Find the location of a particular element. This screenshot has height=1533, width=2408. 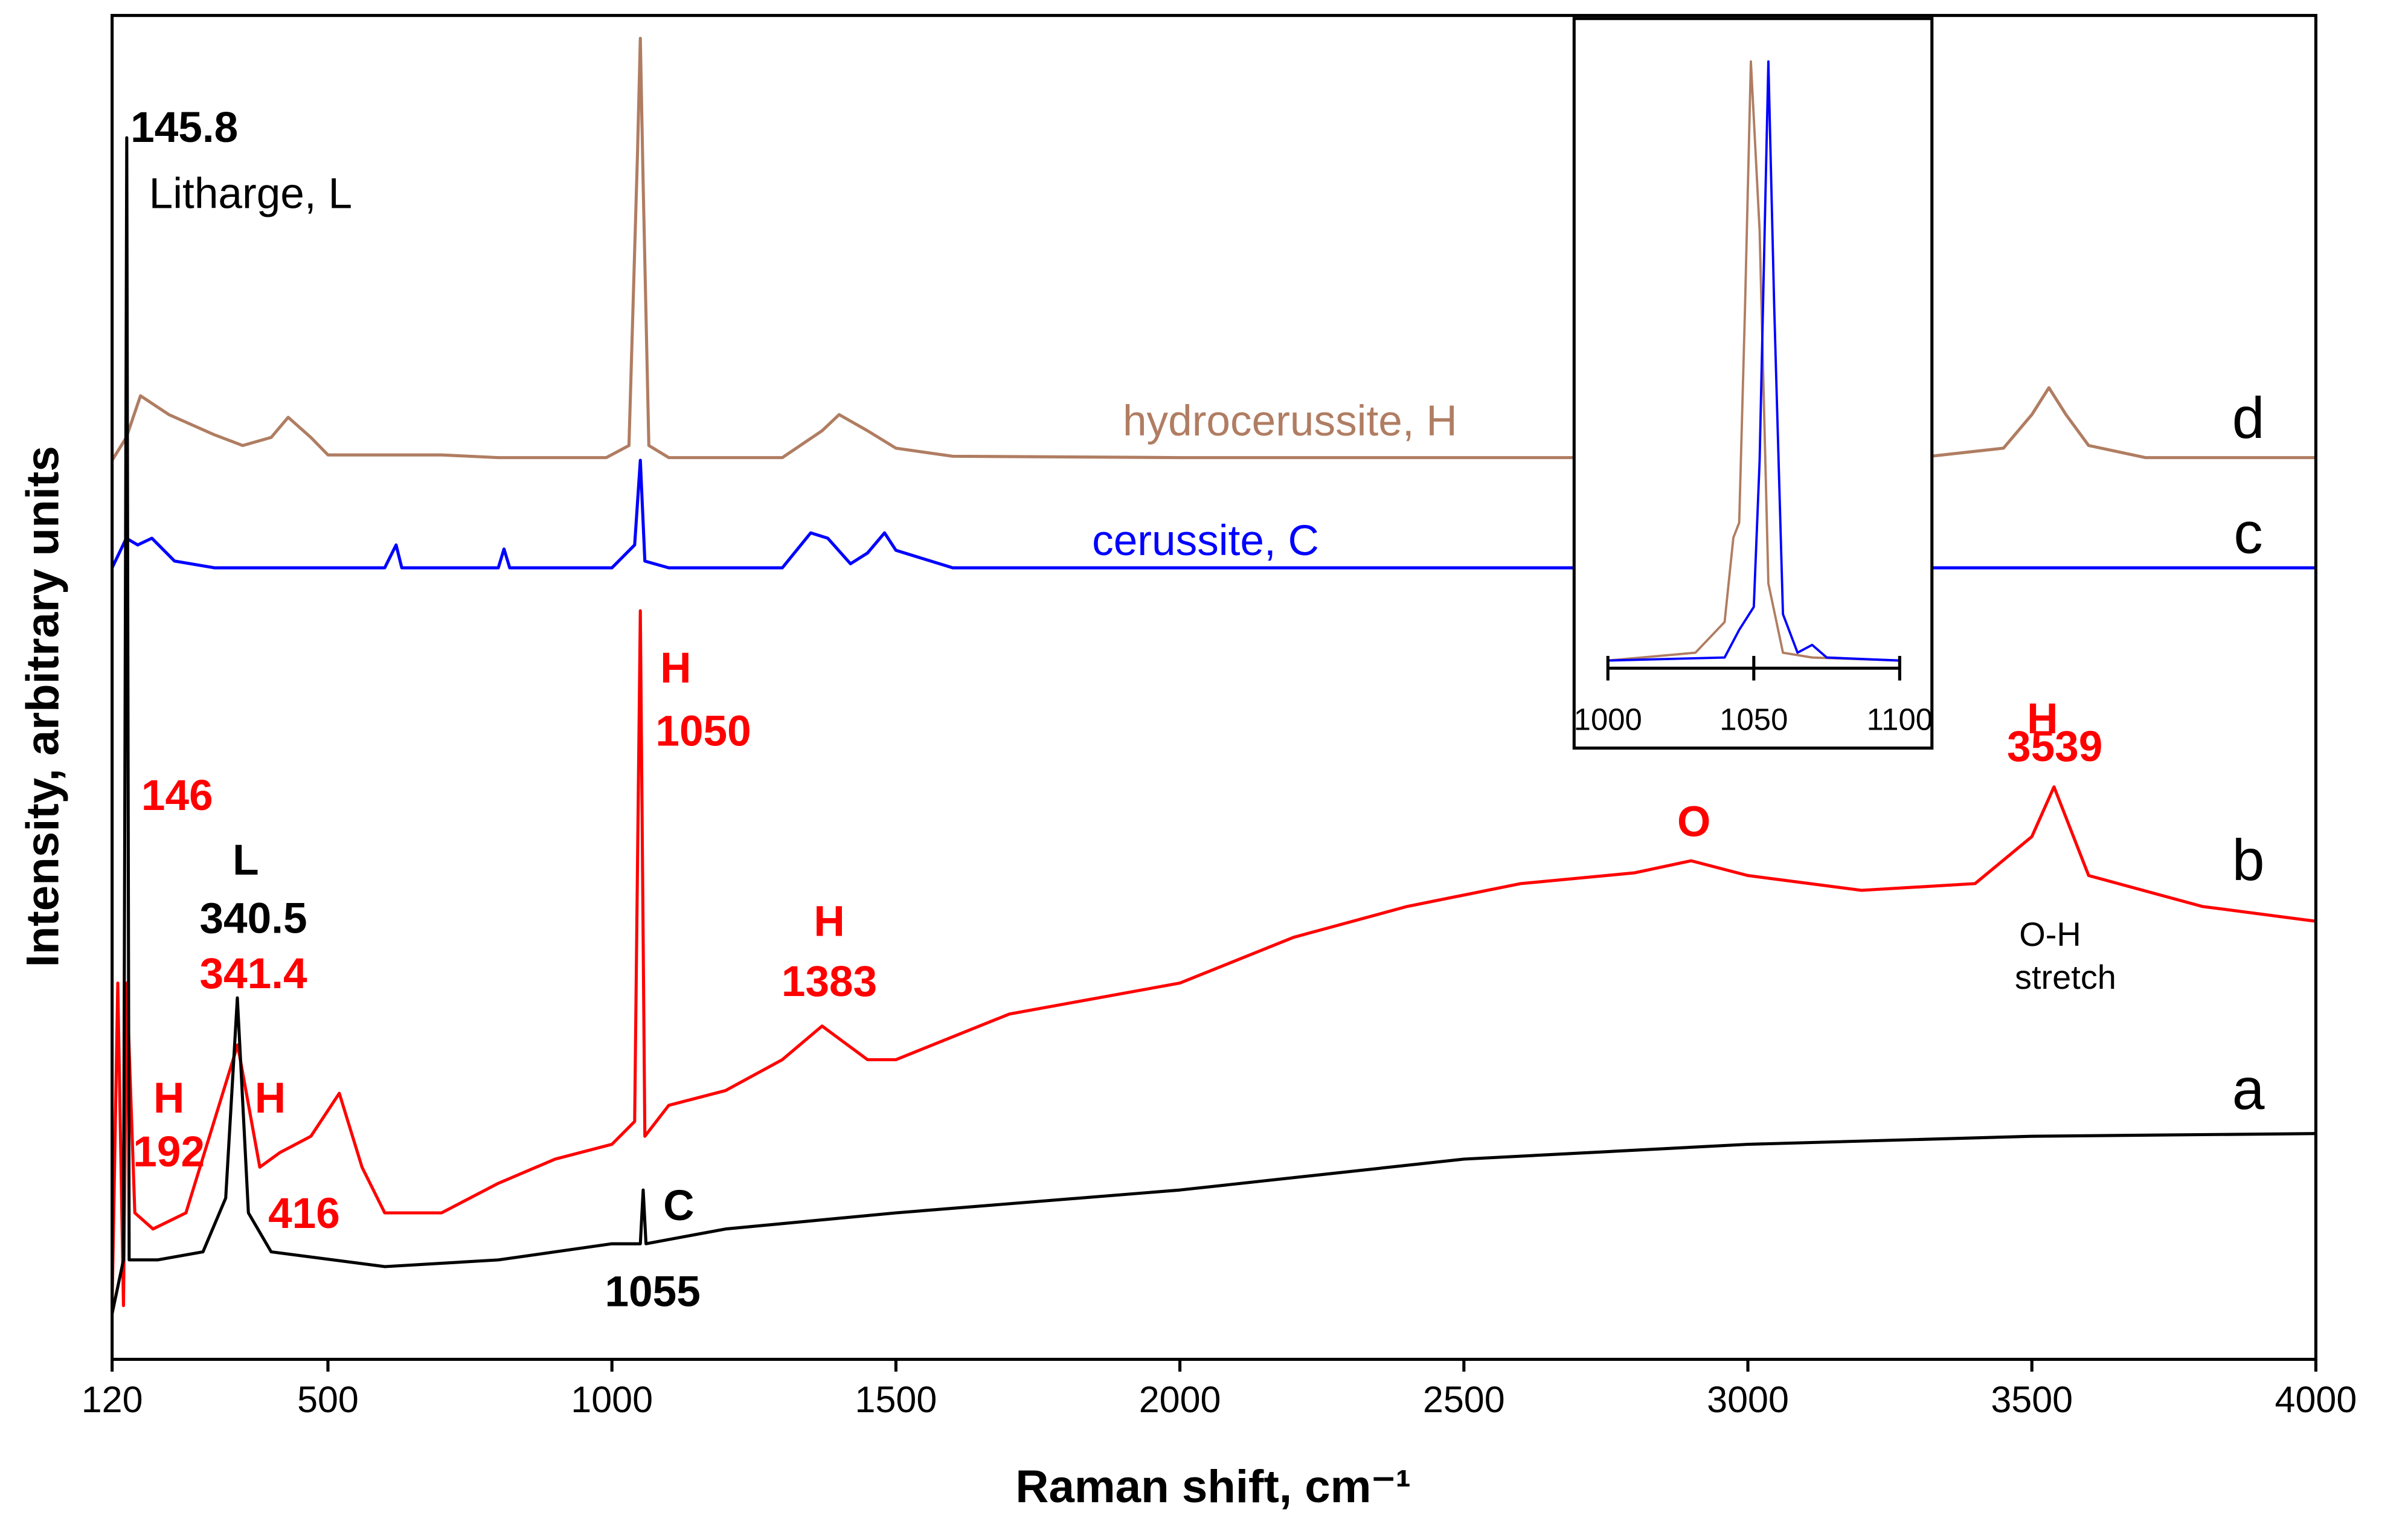

annotation: Litharge, L is located at coordinates (250, 194).